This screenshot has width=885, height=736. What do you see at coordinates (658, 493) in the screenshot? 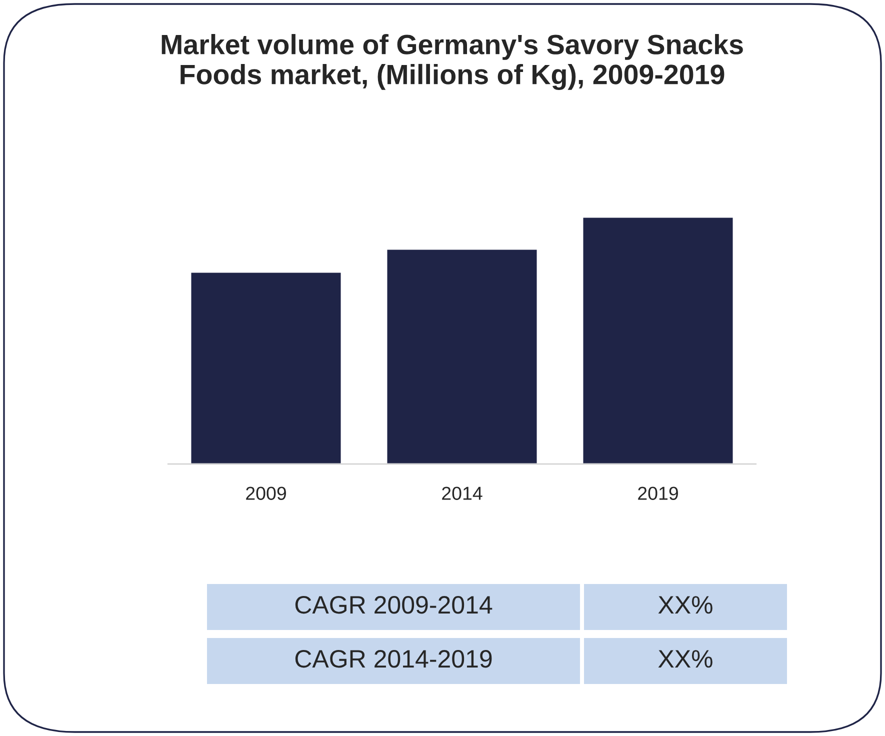
I see `x-tick-label: 2019` at bounding box center [658, 493].